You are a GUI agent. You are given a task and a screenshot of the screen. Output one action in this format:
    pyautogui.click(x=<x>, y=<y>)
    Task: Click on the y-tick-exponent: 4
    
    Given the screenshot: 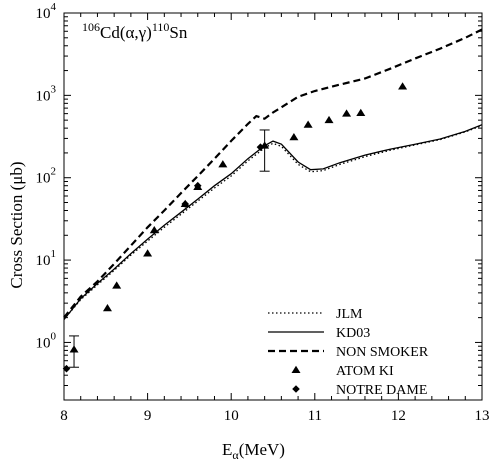 What is the action you would take?
    pyautogui.click(x=54, y=7)
    